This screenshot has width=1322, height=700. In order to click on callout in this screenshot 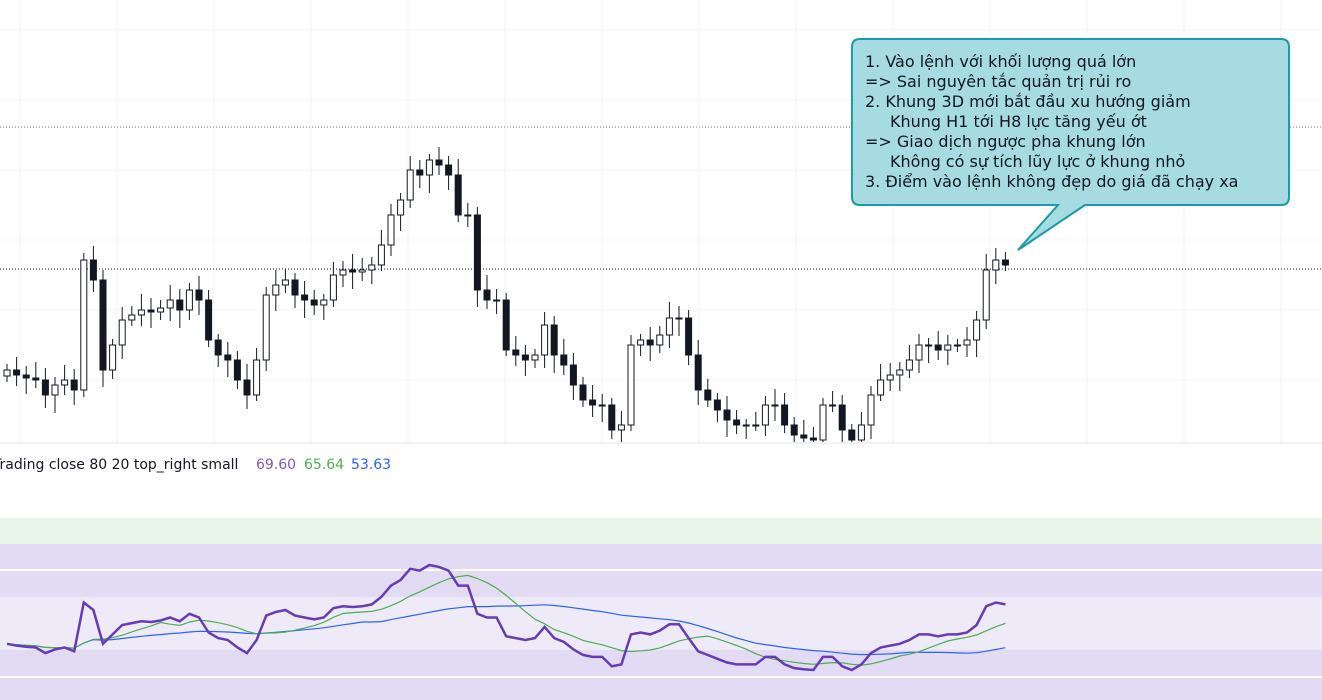, I will do `click(1070, 144)`.